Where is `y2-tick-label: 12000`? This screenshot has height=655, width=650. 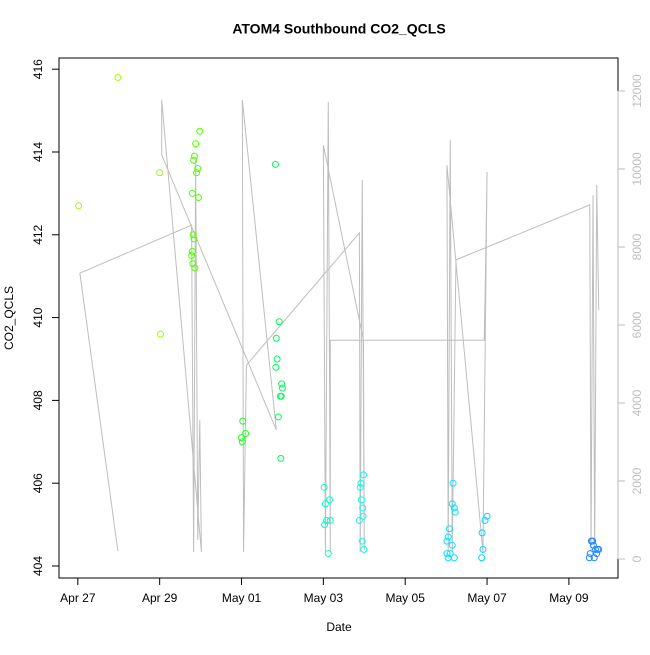
y2-tick-label: 12000 is located at coordinates (637, 91).